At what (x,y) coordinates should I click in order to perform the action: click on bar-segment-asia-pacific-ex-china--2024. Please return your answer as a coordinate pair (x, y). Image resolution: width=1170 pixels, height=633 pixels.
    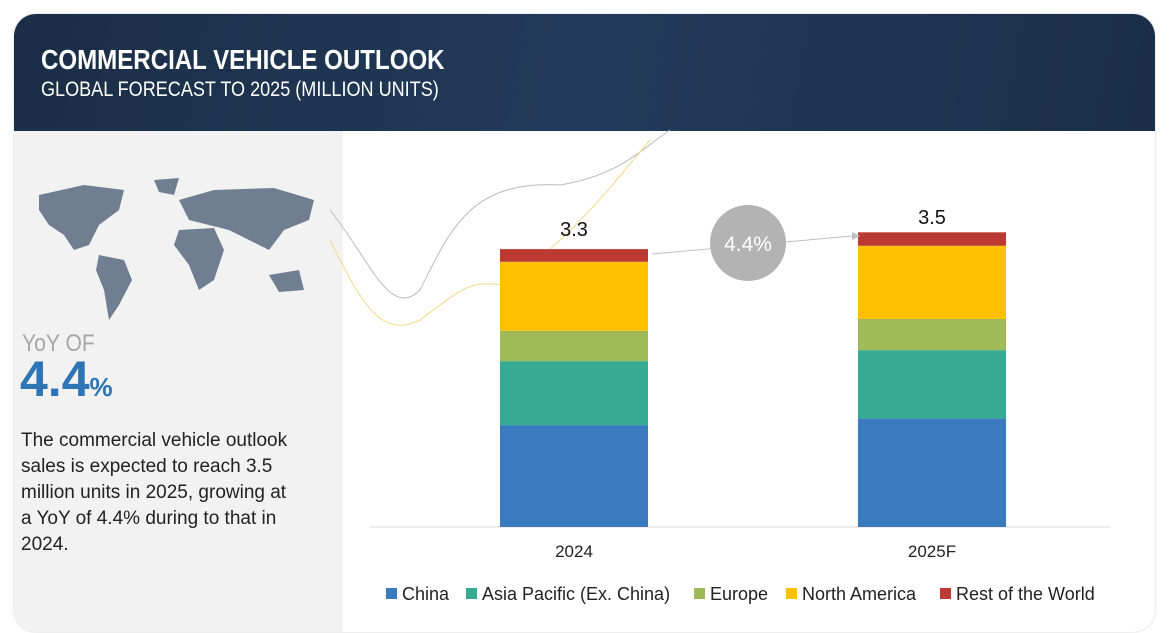
    Looking at the image, I should click on (574, 393).